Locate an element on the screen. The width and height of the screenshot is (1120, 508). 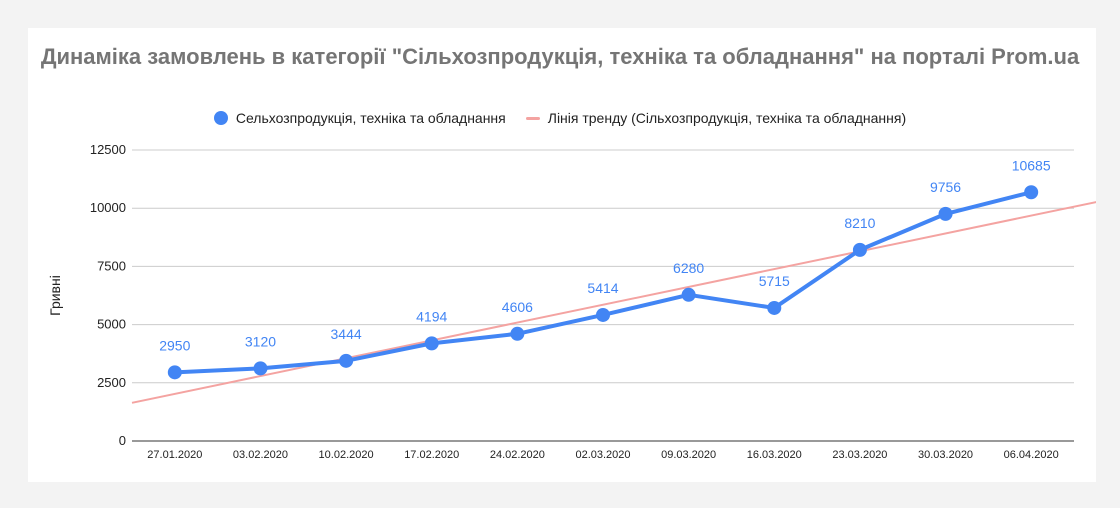
y-tick-label: 2500 is located at coordinates (111, 382).